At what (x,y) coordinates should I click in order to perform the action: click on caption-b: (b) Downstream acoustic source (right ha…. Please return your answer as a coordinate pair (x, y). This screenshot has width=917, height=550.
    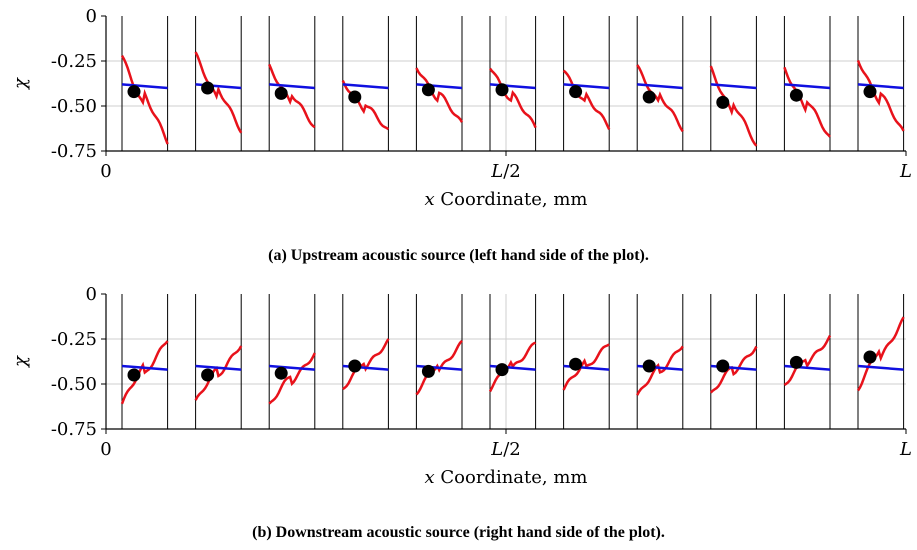
    Looking at the image, I should click on (458, 532).